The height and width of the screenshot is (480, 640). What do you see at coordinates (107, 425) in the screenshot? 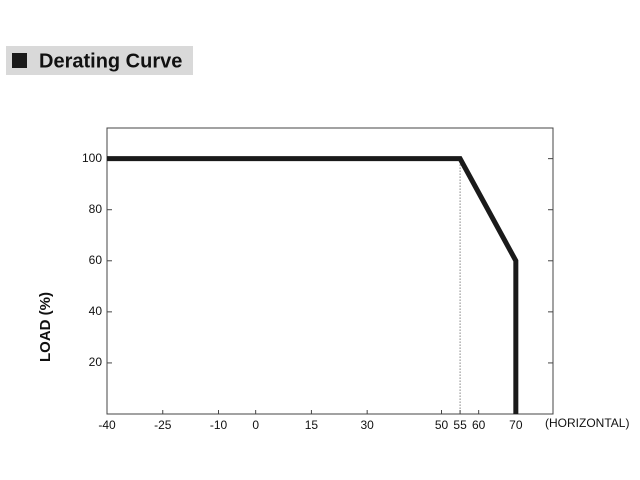
I see `x-tick-label: -40` at bounding box center [107, 425].